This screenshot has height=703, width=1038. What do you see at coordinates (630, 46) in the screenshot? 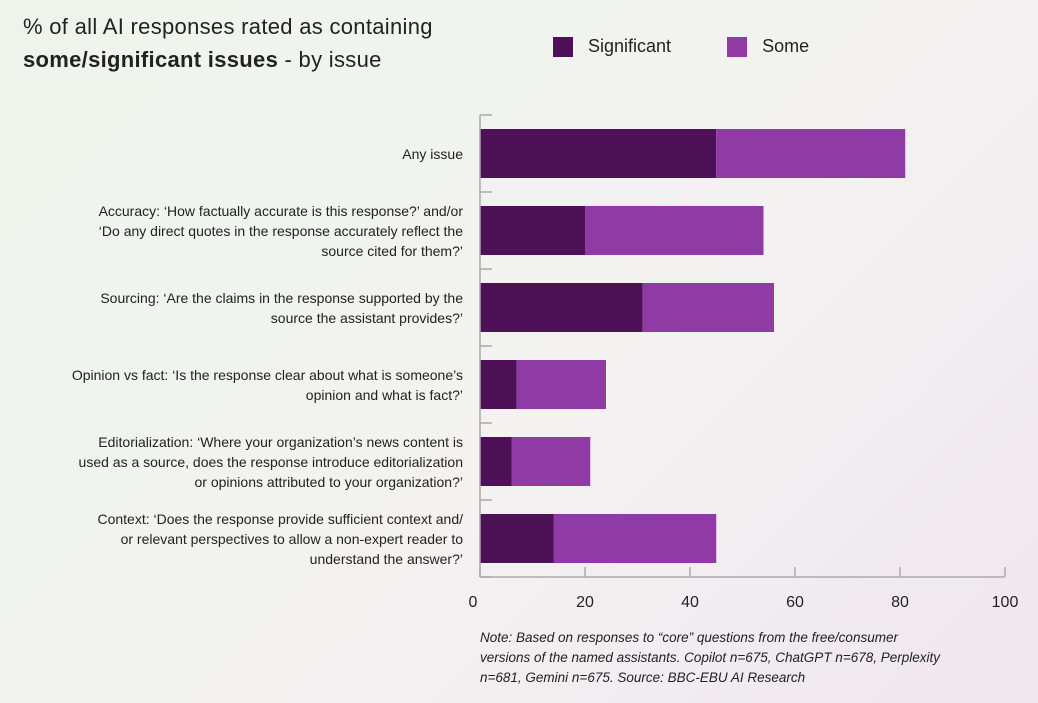
I see `legend-label-significant: Significant` at bounding box center [630, 46].